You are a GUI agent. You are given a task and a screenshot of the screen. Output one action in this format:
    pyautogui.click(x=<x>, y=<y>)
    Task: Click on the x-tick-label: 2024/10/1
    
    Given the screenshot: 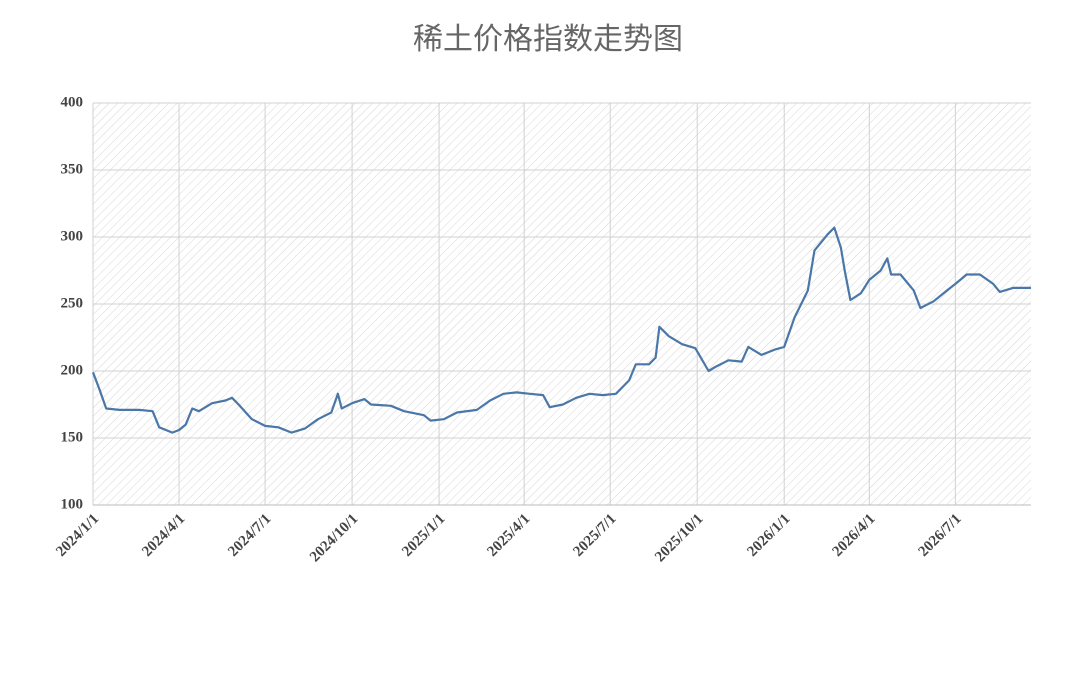 What is the action you would take?
    pyautogui.click(x=334, y=538)
    